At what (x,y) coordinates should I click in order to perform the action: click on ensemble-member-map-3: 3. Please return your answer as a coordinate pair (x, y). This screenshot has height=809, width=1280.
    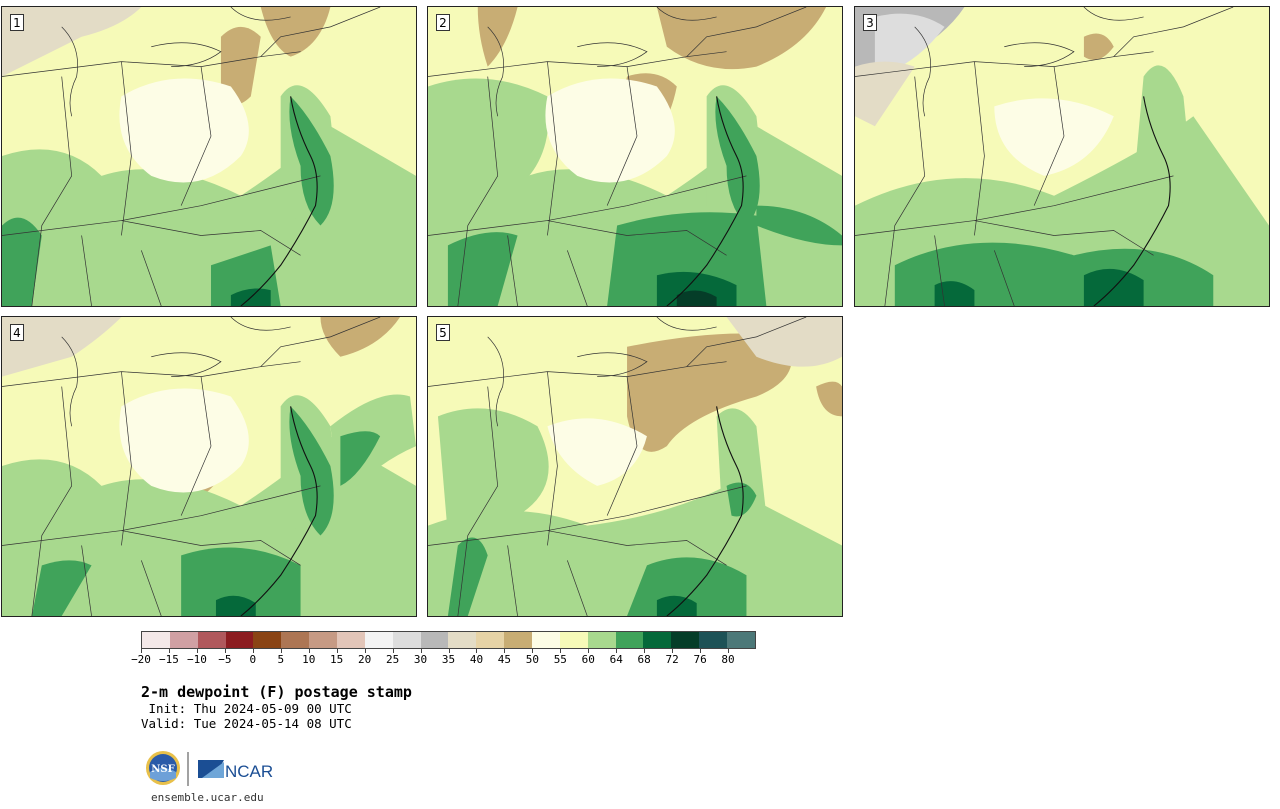
    Looking at the image, I should click on (1062, 156).